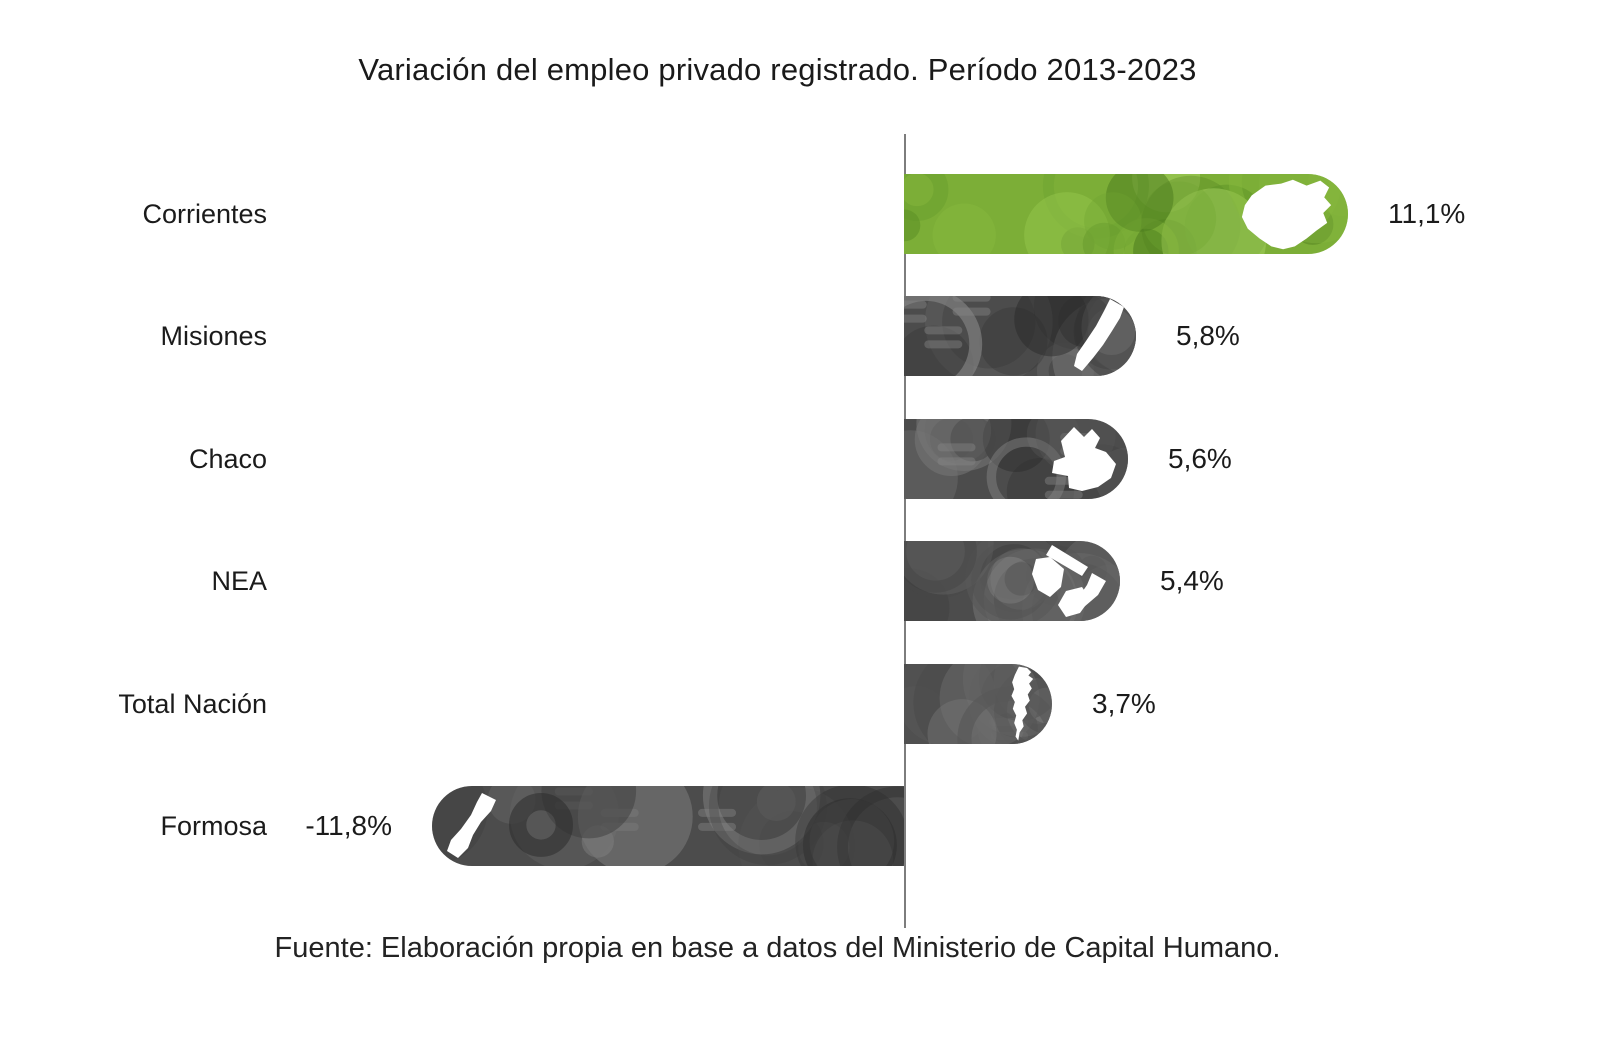 The width and height of the screenshot is (1600, 1046). I want to click on value-label-formosa: -11,8%, so click(348, 825).